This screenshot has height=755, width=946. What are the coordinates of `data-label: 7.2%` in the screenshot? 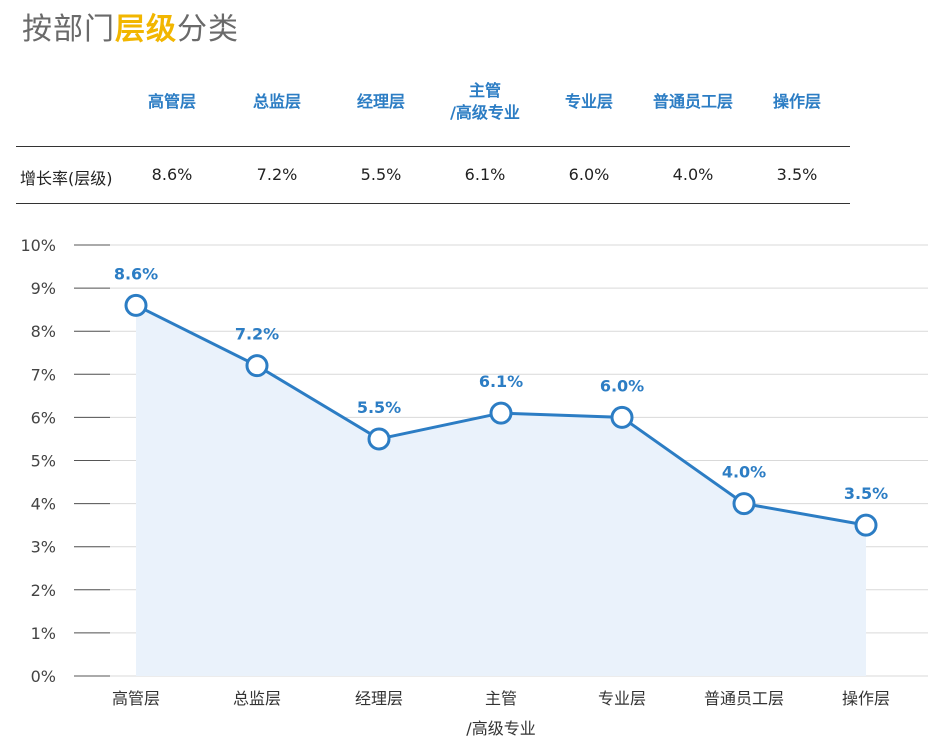 It's located at (257, 334).